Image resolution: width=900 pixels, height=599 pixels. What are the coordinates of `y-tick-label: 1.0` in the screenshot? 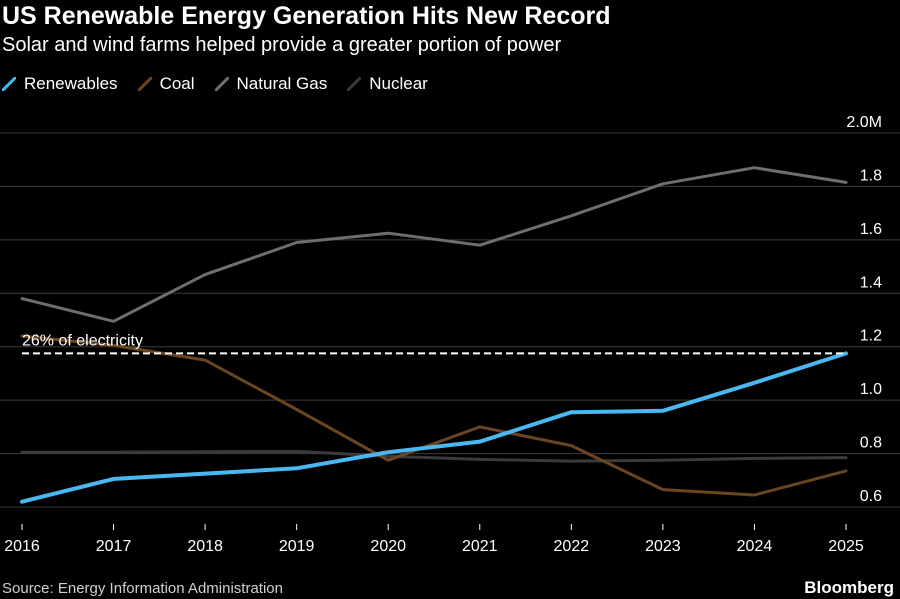 It's located at (871, 389).